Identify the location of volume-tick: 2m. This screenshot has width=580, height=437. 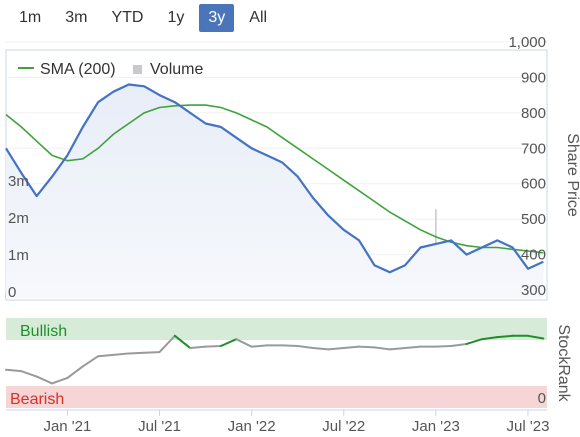
(18, 218).